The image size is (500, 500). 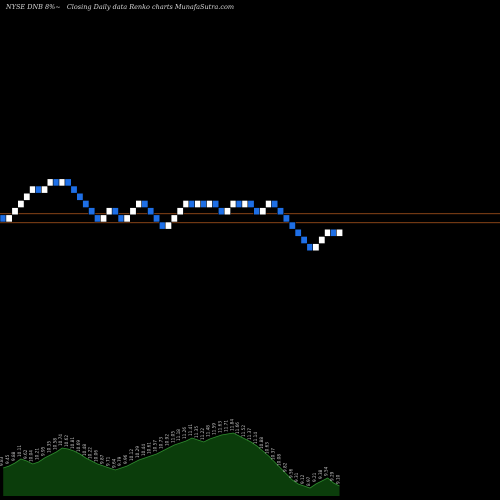 What do you see at coordinates (326, 471) in the screenshot?
I see `volume-label-55: 9.54` at bounding box center [326, 471].